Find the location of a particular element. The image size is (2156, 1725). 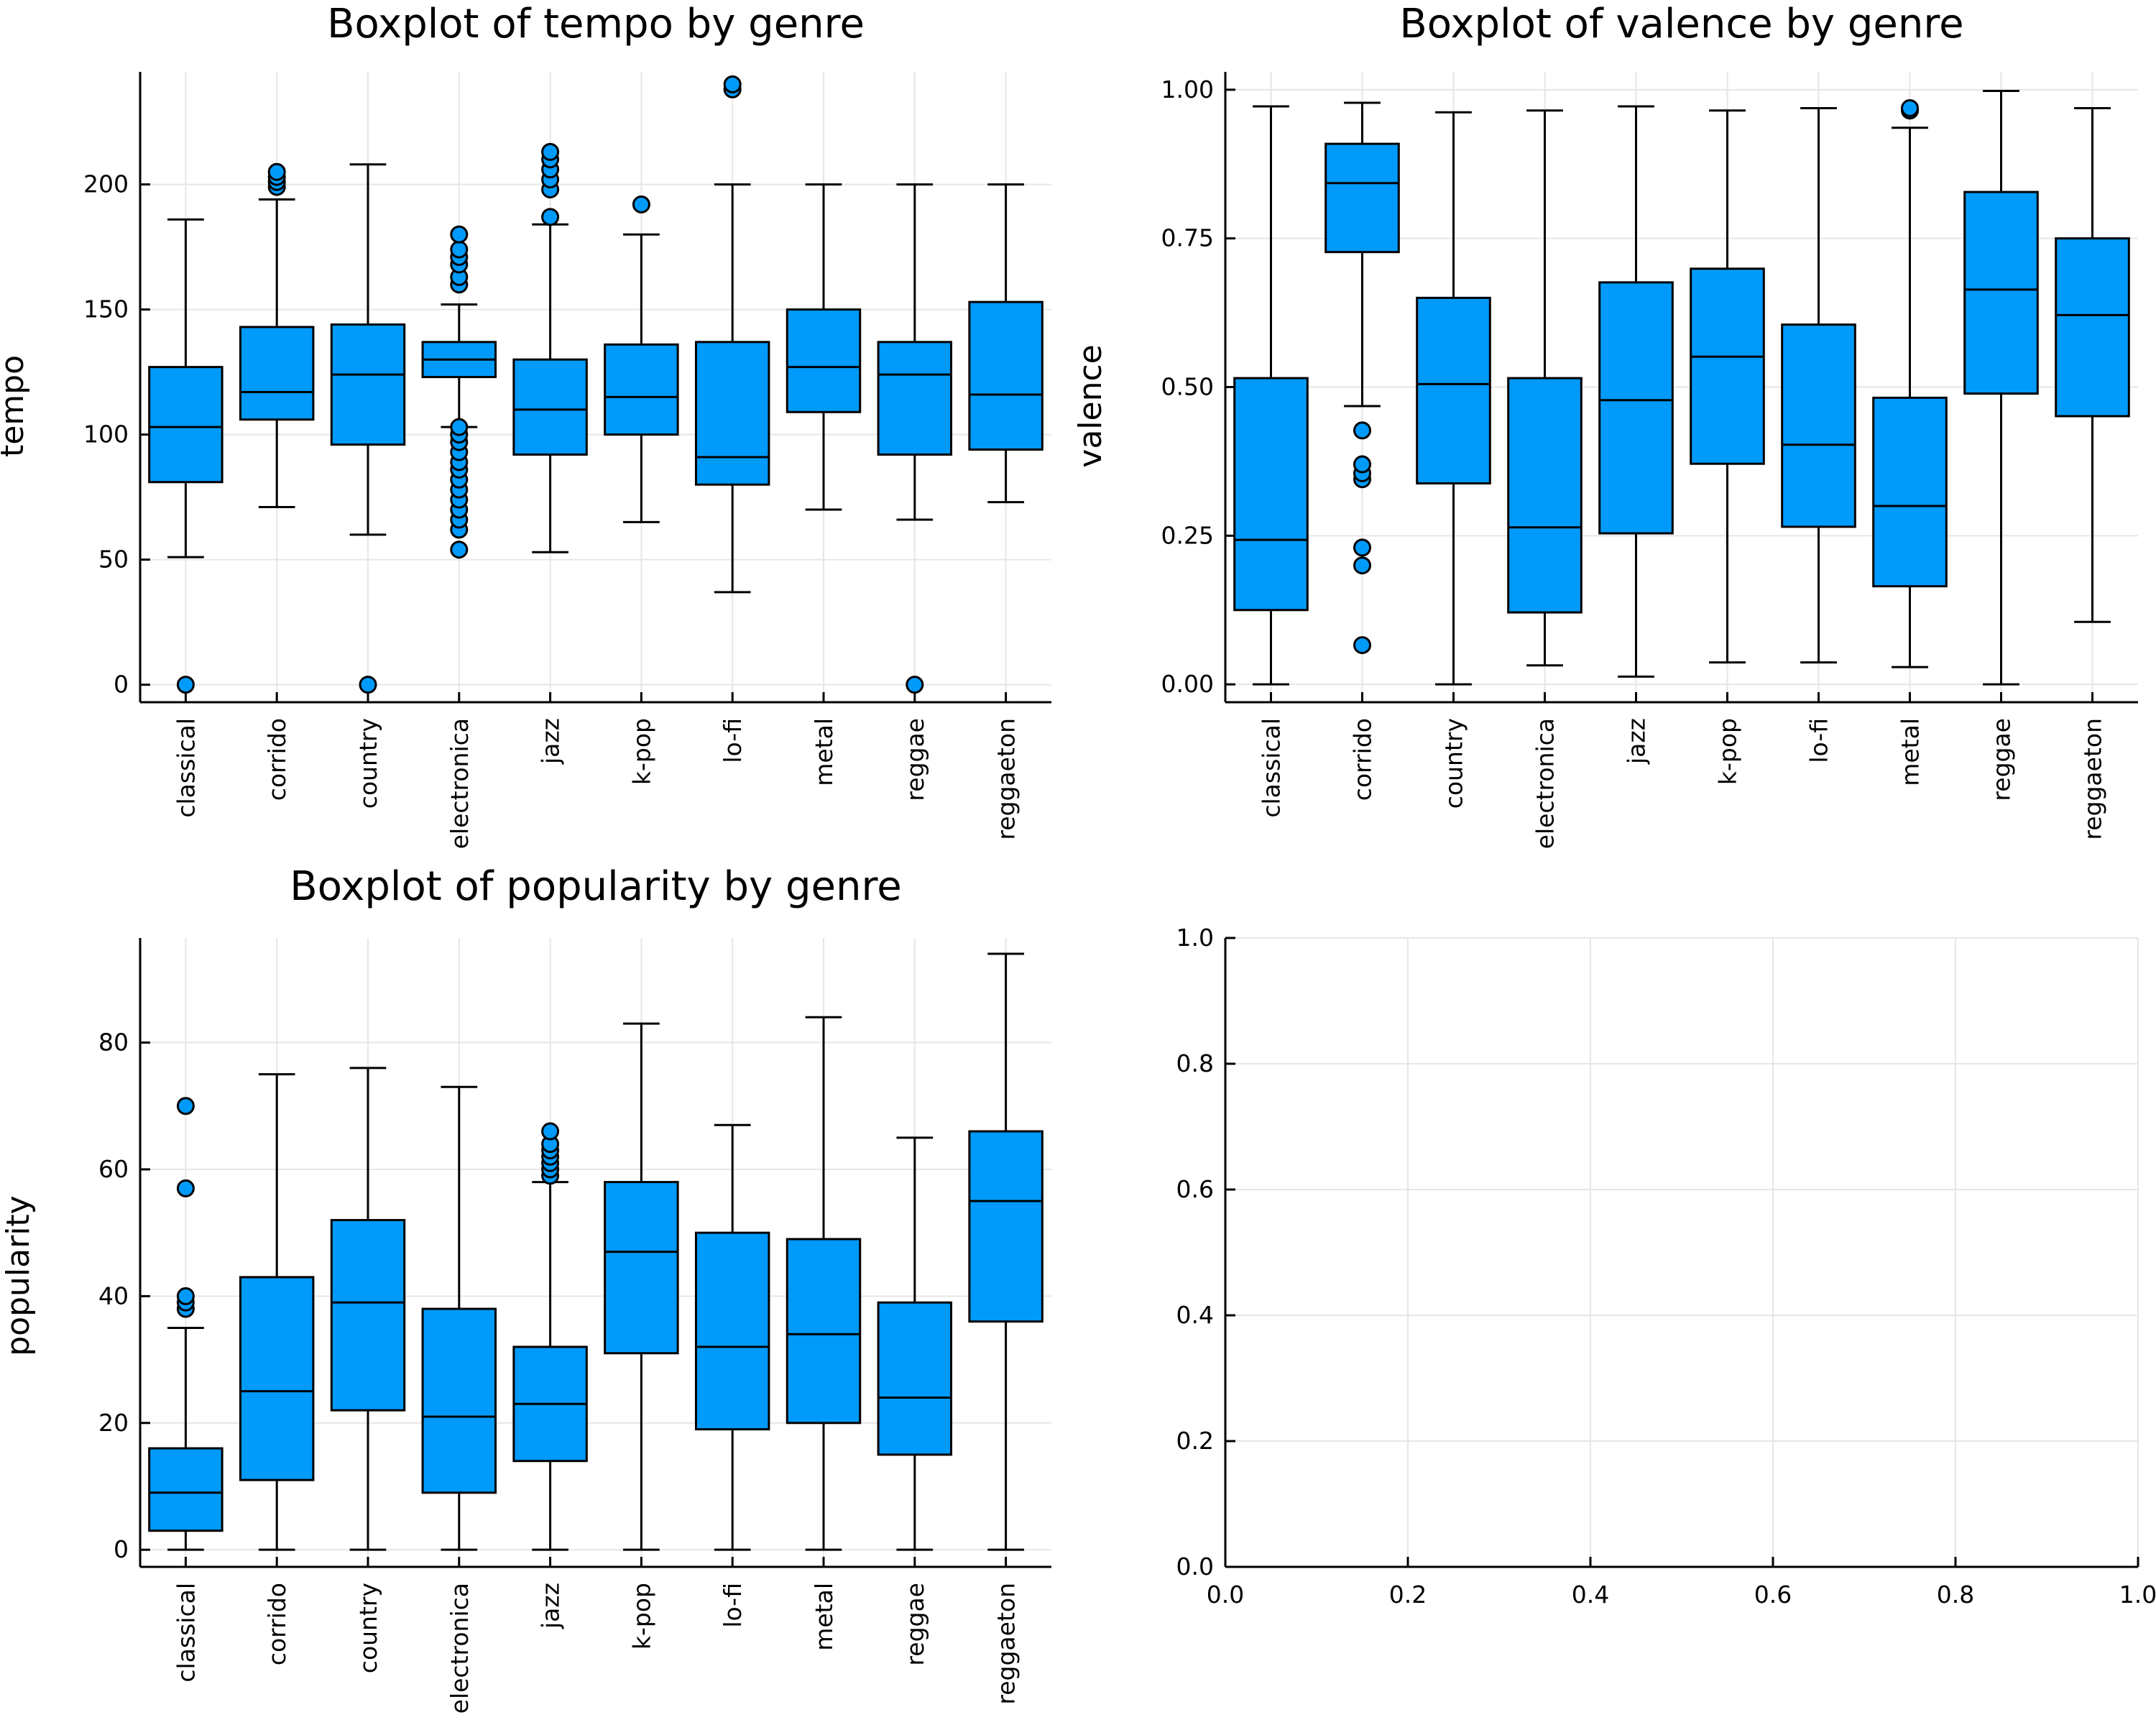

y-tick-label: 0.50 is located at coordinates (1187, 387).